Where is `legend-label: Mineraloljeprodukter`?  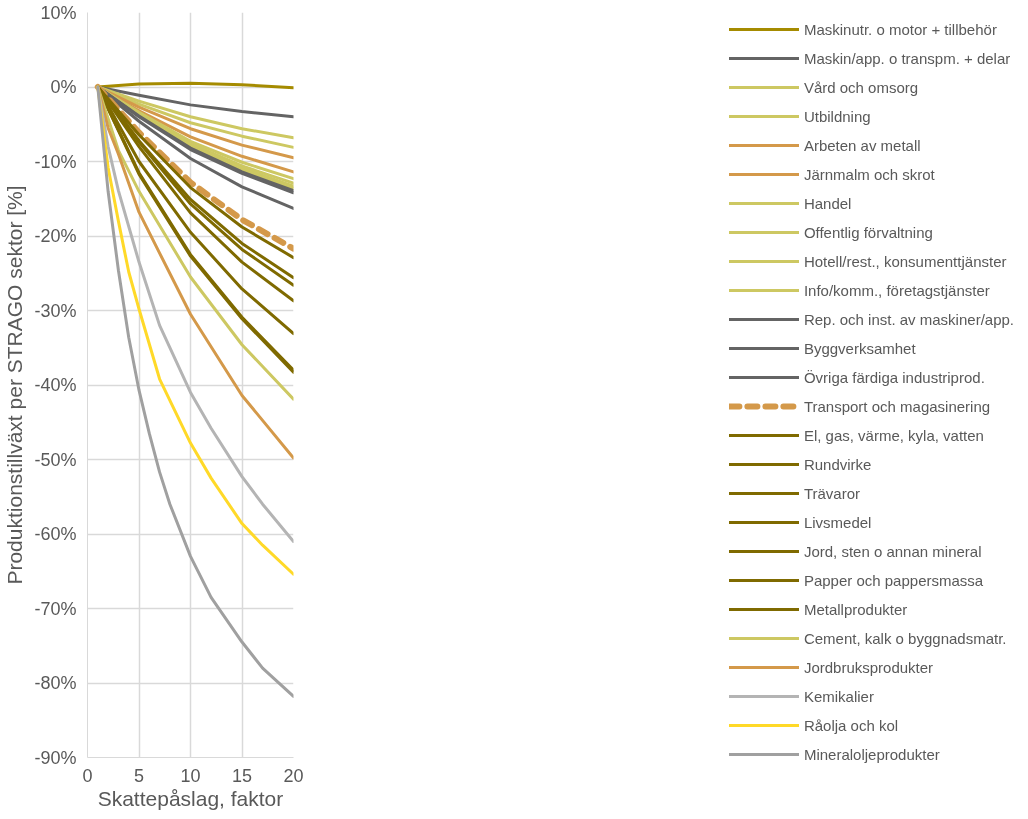 legend-label: Mineraloljeprodukter is located at coordinates (871, 754).